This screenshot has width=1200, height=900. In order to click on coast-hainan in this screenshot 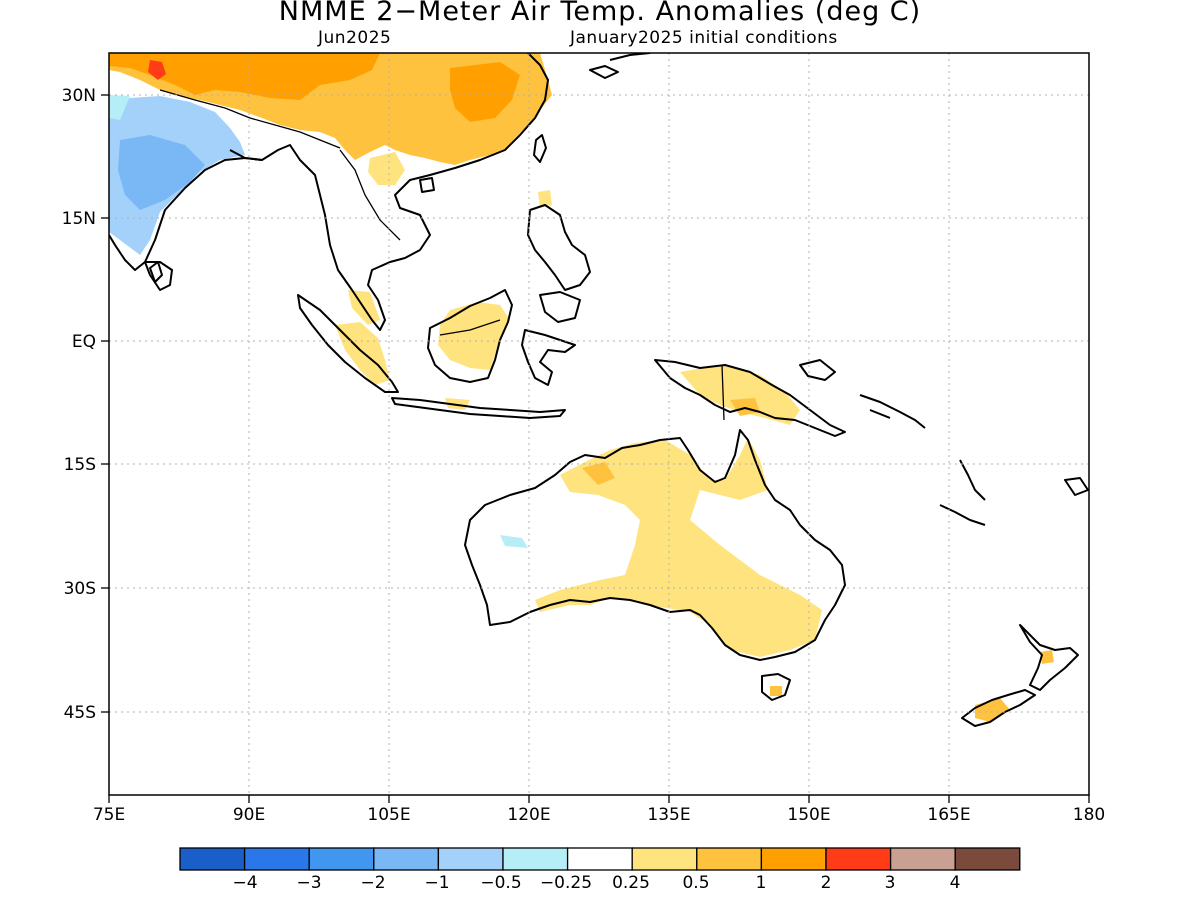, I will do `click(427, 185)`.